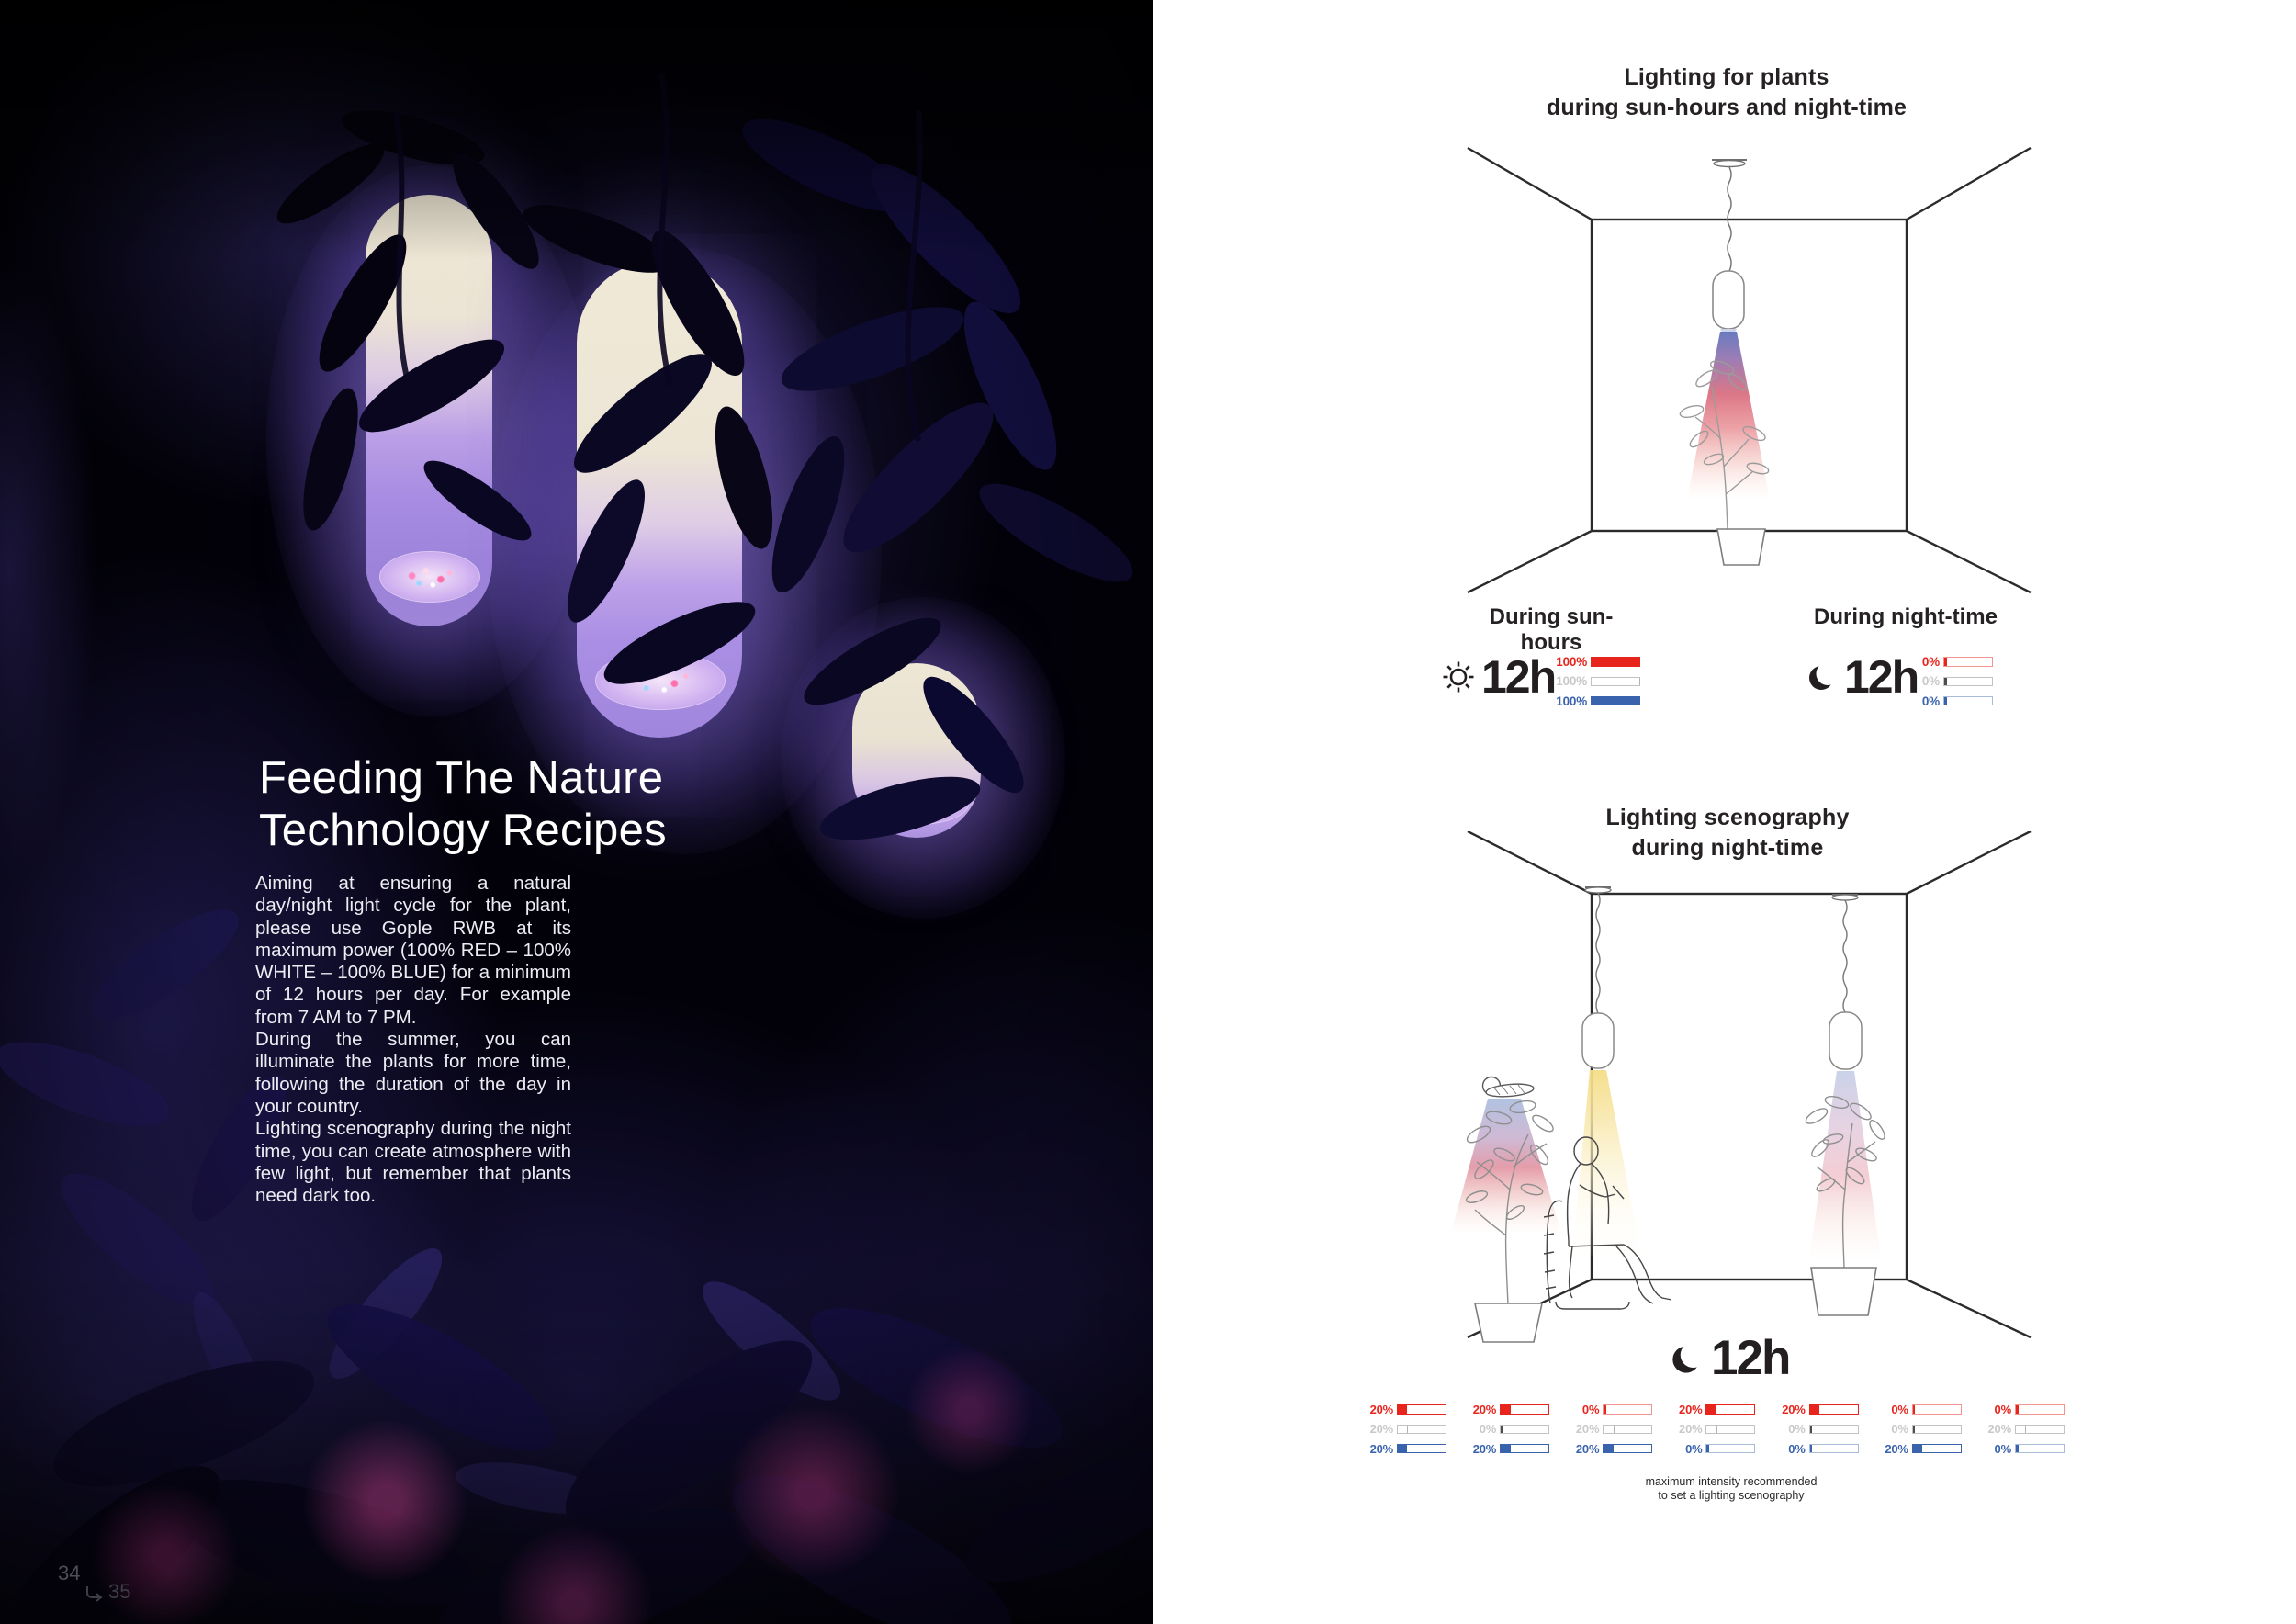  I want to click on section1-title-line2: during sun-hours and night-time, so click(1727, 107).